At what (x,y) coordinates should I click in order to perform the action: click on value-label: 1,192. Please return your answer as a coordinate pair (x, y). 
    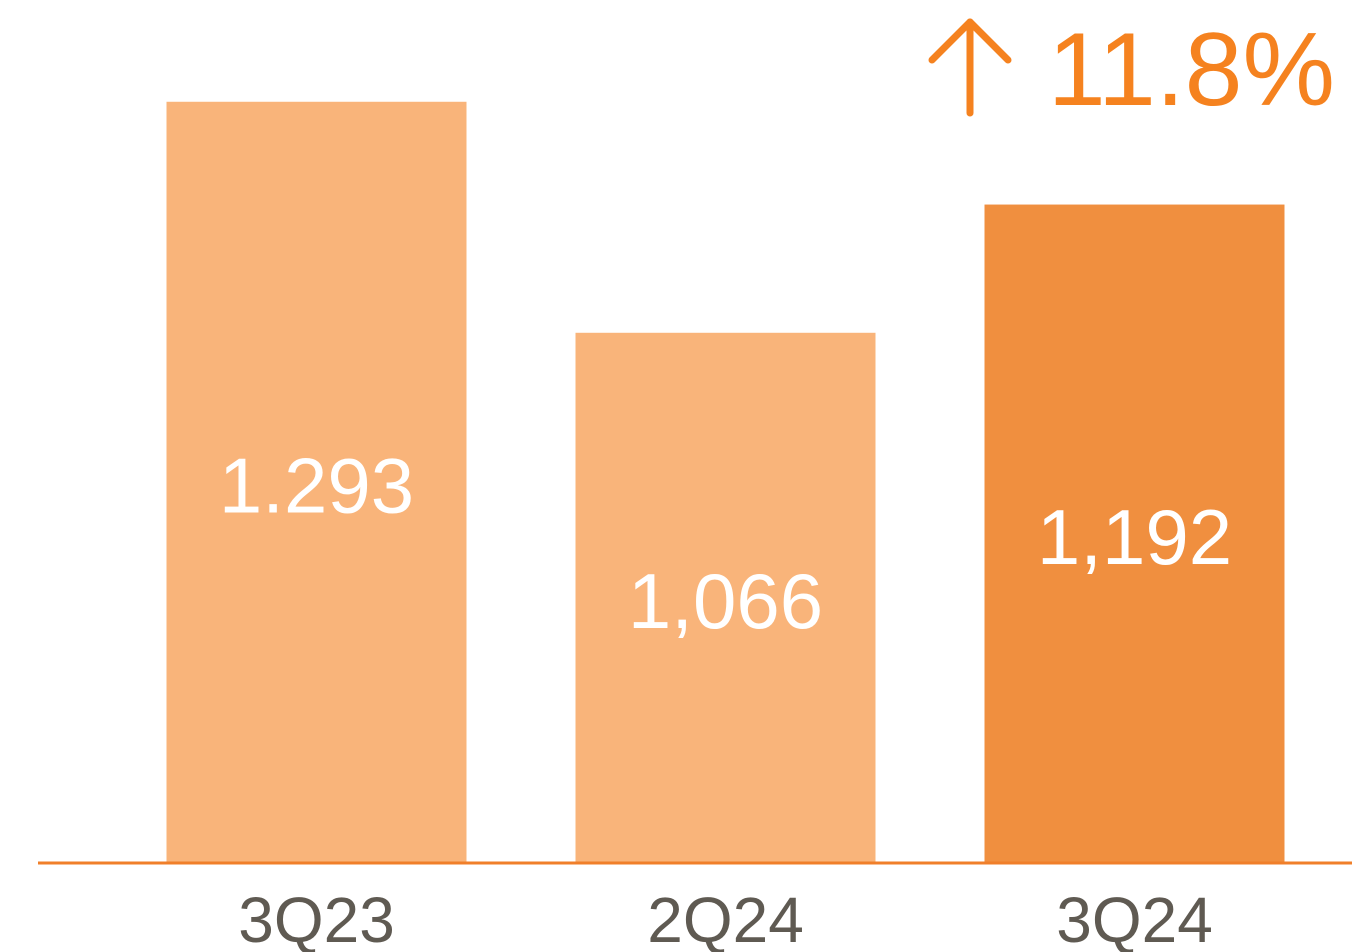
    Looking at the image, I should click on (1134, 537).